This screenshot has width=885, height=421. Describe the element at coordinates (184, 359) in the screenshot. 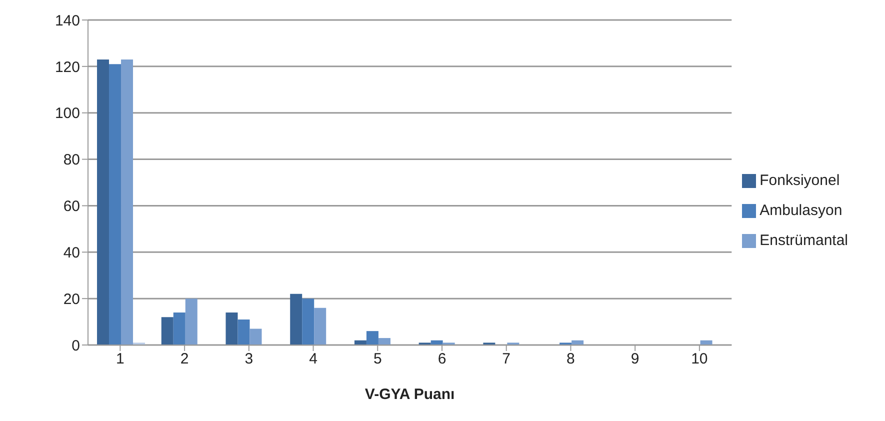

I see `x-tick-label: 2` at that location.